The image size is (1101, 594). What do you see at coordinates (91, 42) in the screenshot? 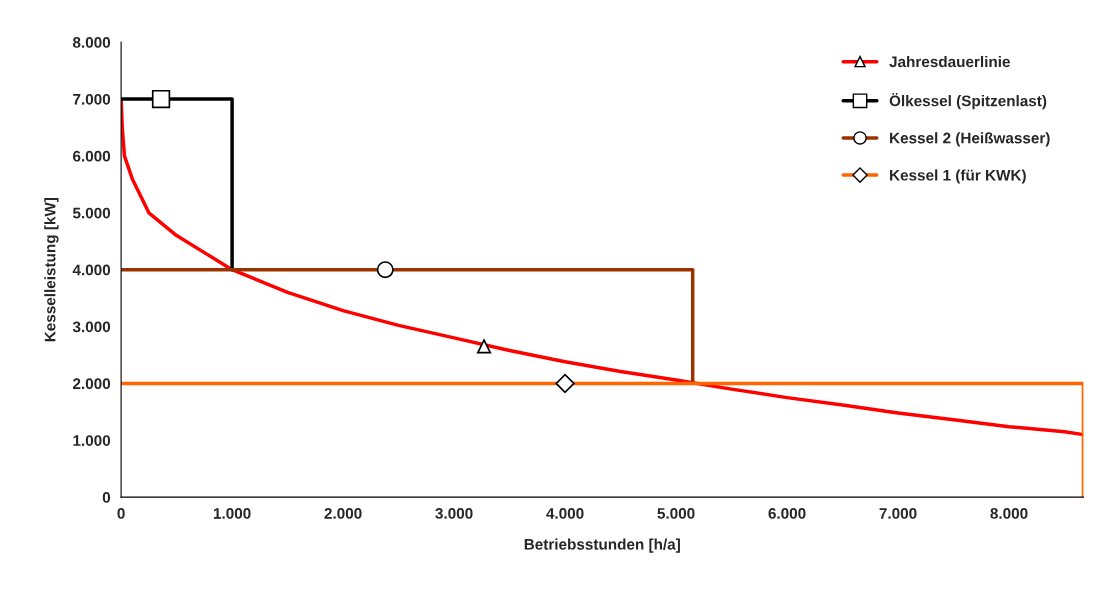
I see `y-tick-label: 8.000` at bounding box center [91, 42].